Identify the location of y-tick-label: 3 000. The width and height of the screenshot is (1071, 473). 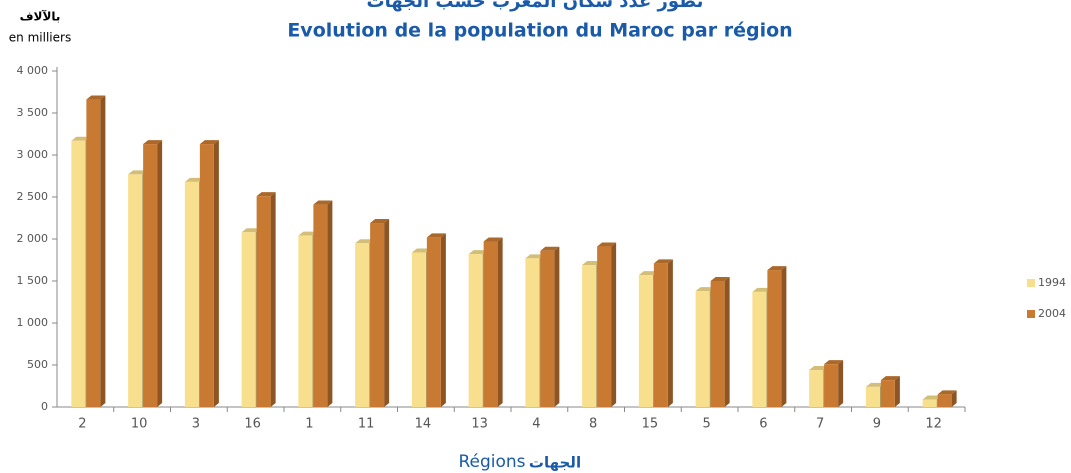
(33, 154).